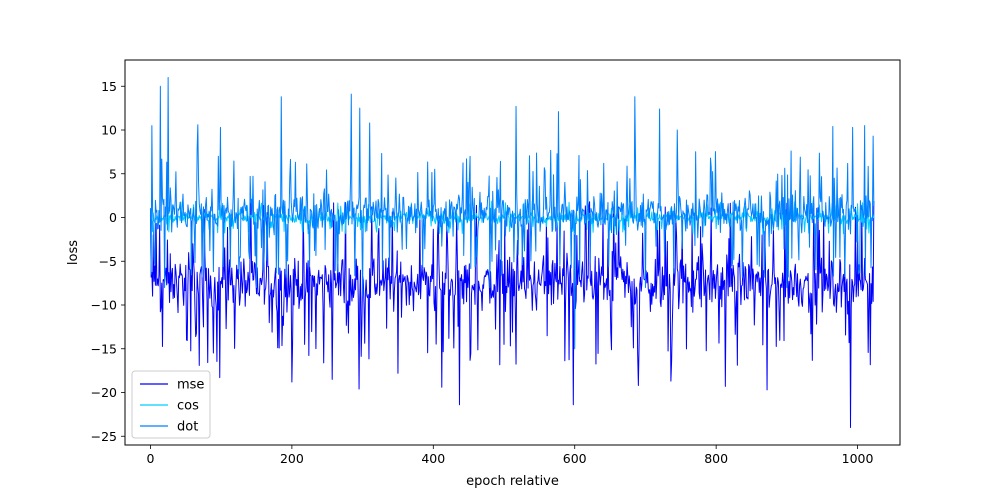 The image size is (1000, 500). What do you see at coordinates (716, 458) in the screenshot?
I see `x-tick-label: 800` at bounding box center [716, 458].